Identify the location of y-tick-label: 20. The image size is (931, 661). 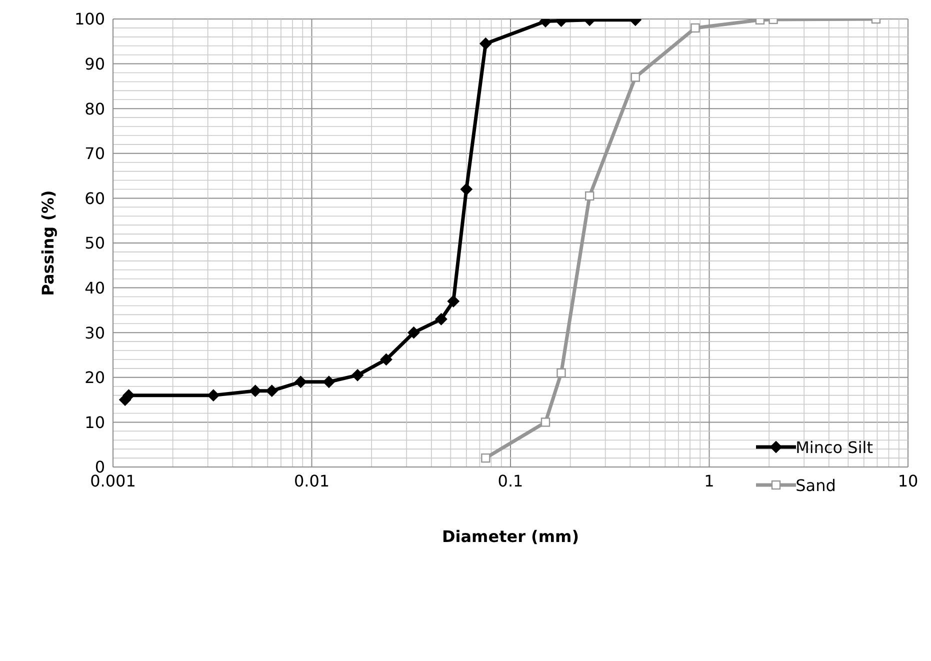
(94, 378).